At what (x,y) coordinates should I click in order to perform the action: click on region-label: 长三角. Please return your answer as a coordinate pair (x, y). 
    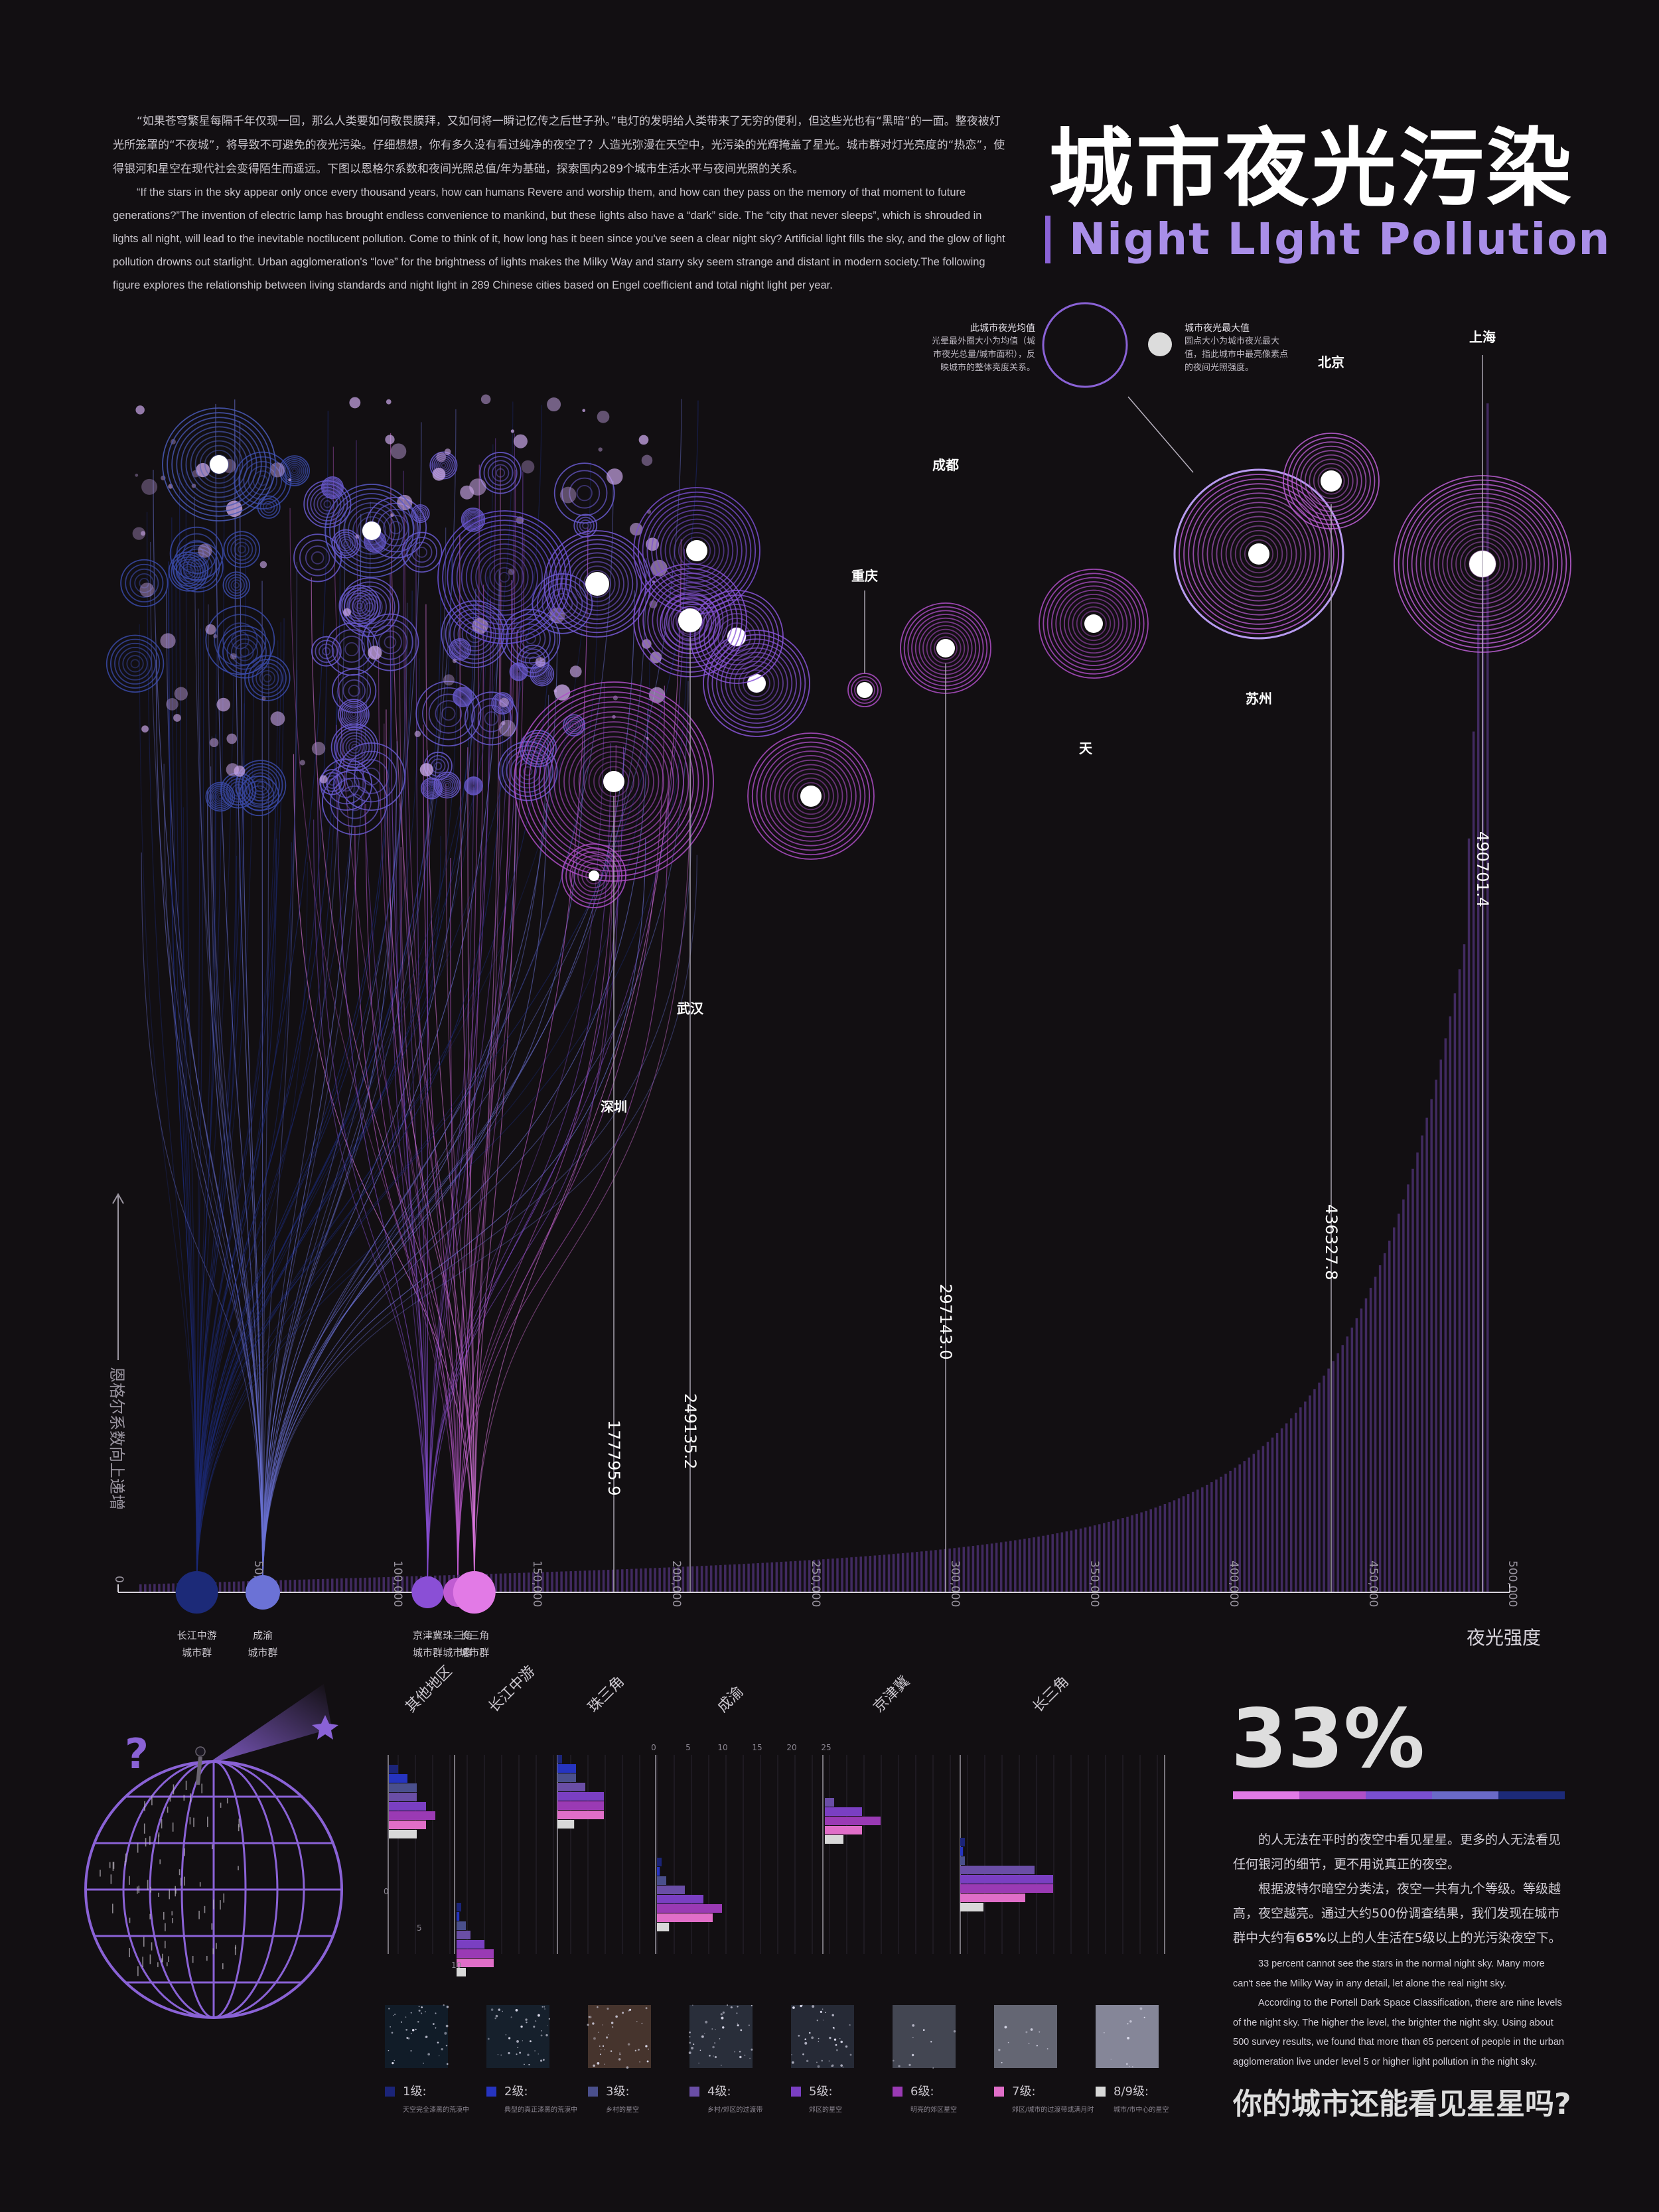
    Looking at the image, I should click on (1051, 1694).